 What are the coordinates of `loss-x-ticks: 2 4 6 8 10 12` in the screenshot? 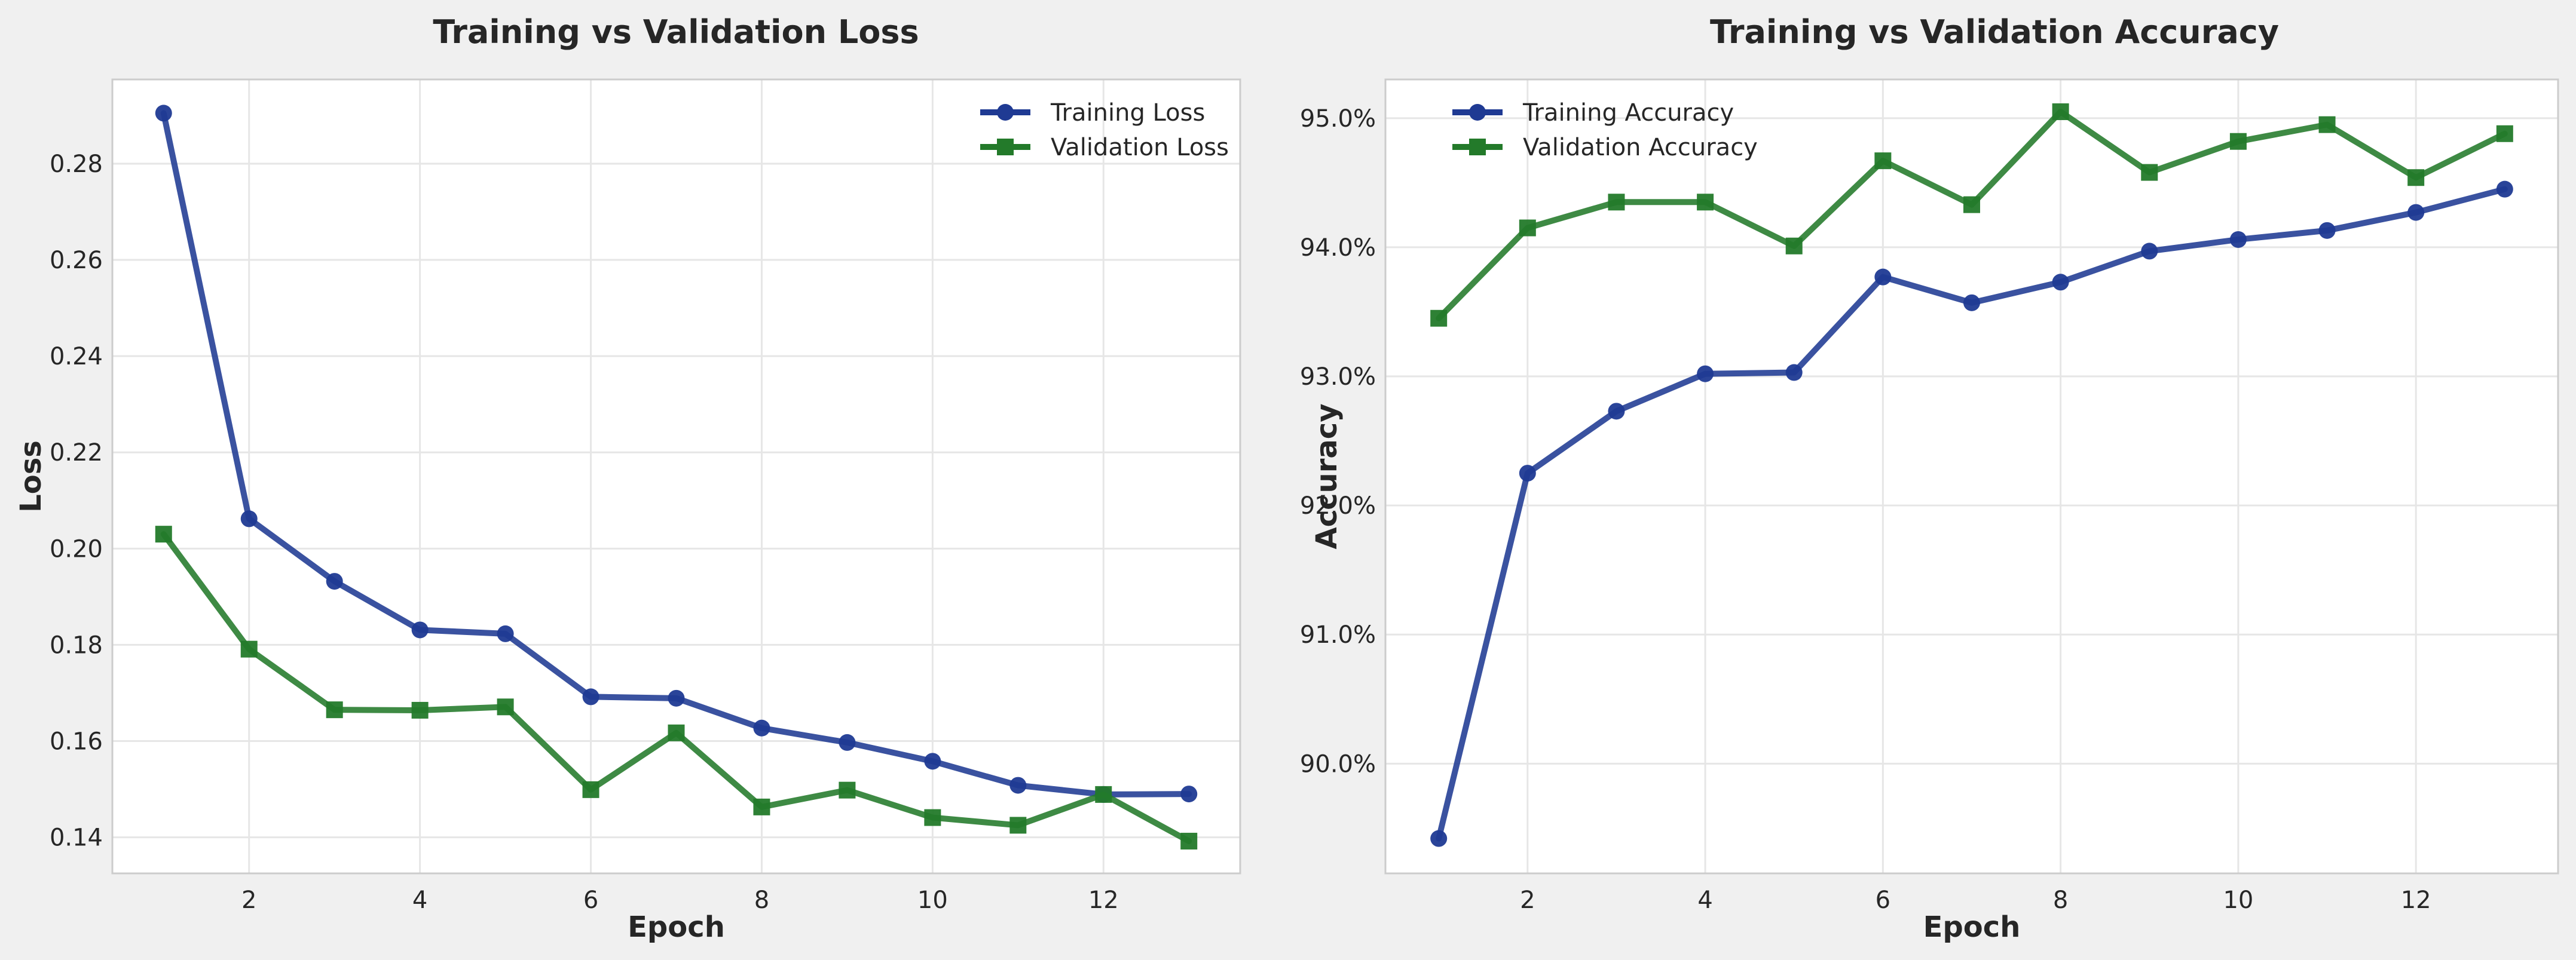 It's located at (680, 900).